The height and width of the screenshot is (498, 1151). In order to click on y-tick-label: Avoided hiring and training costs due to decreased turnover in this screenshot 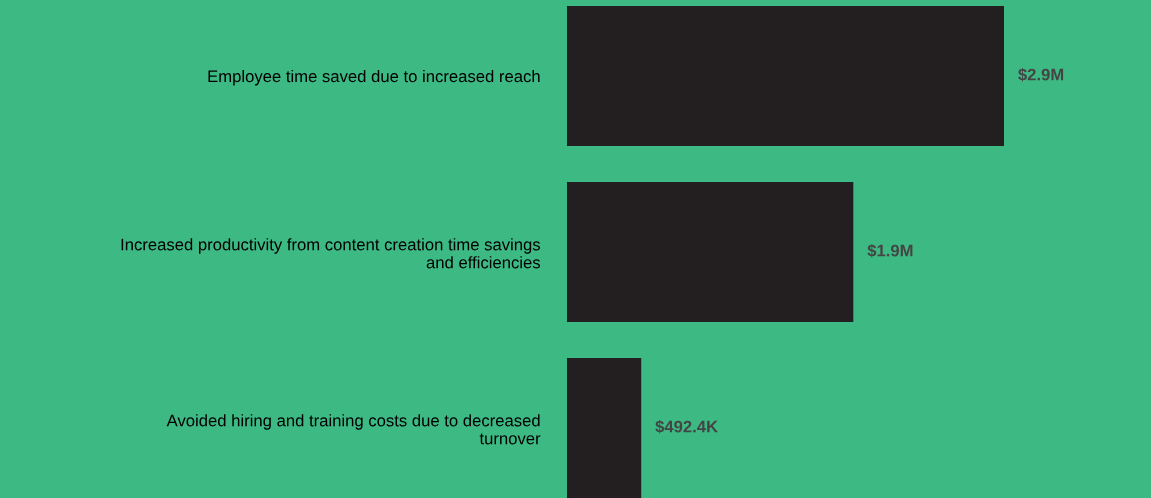, I will do `click(353, 429)`.